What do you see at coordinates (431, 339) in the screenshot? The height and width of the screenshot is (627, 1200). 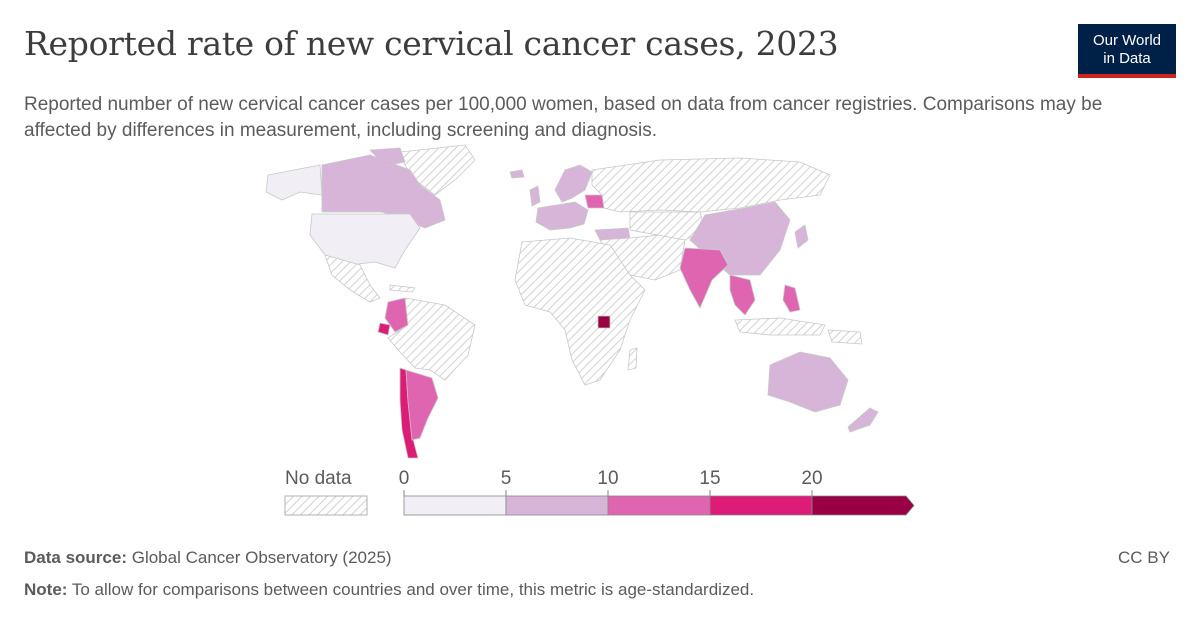 I see `region-south-america` at bounding box center [431, 339].